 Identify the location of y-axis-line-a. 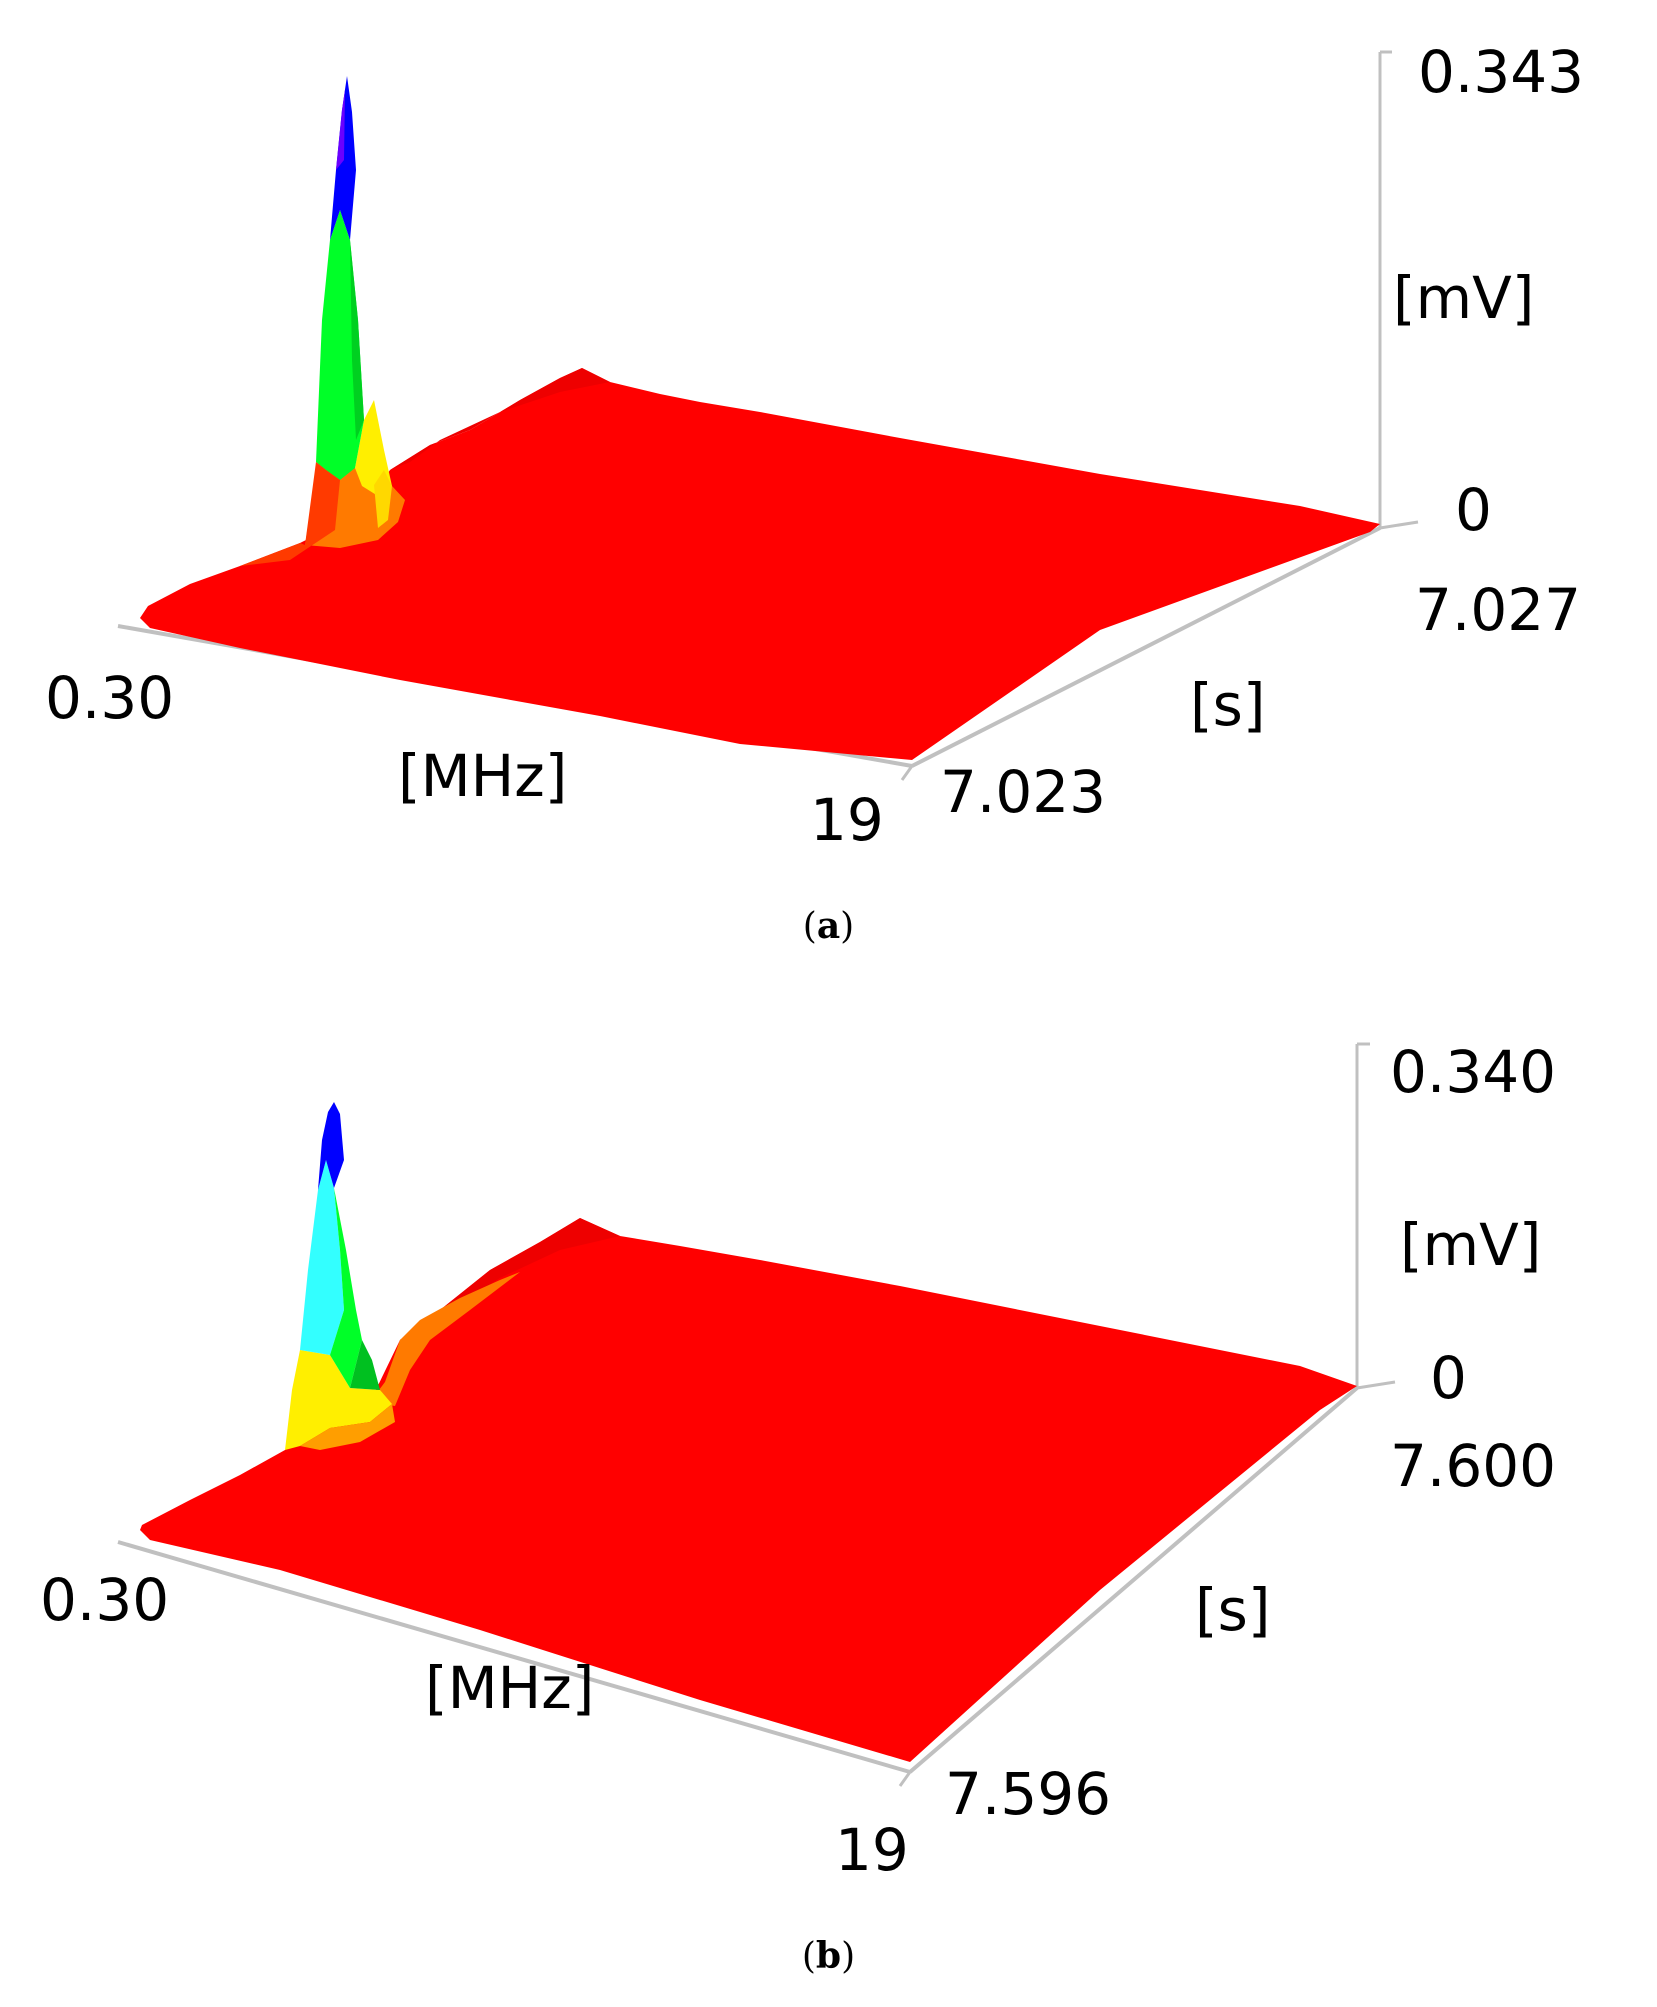
(1146, 647).